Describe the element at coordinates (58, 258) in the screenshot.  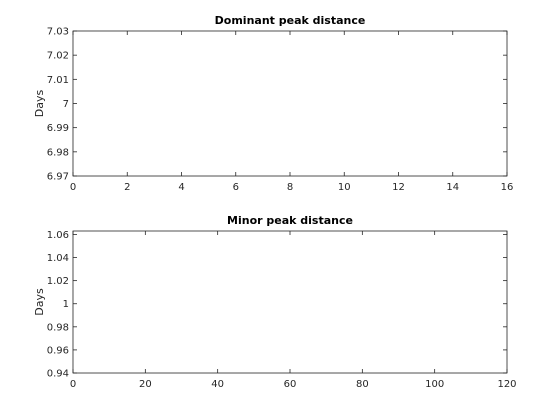
I see `minor-y-tick-label: 1.04` at that location.